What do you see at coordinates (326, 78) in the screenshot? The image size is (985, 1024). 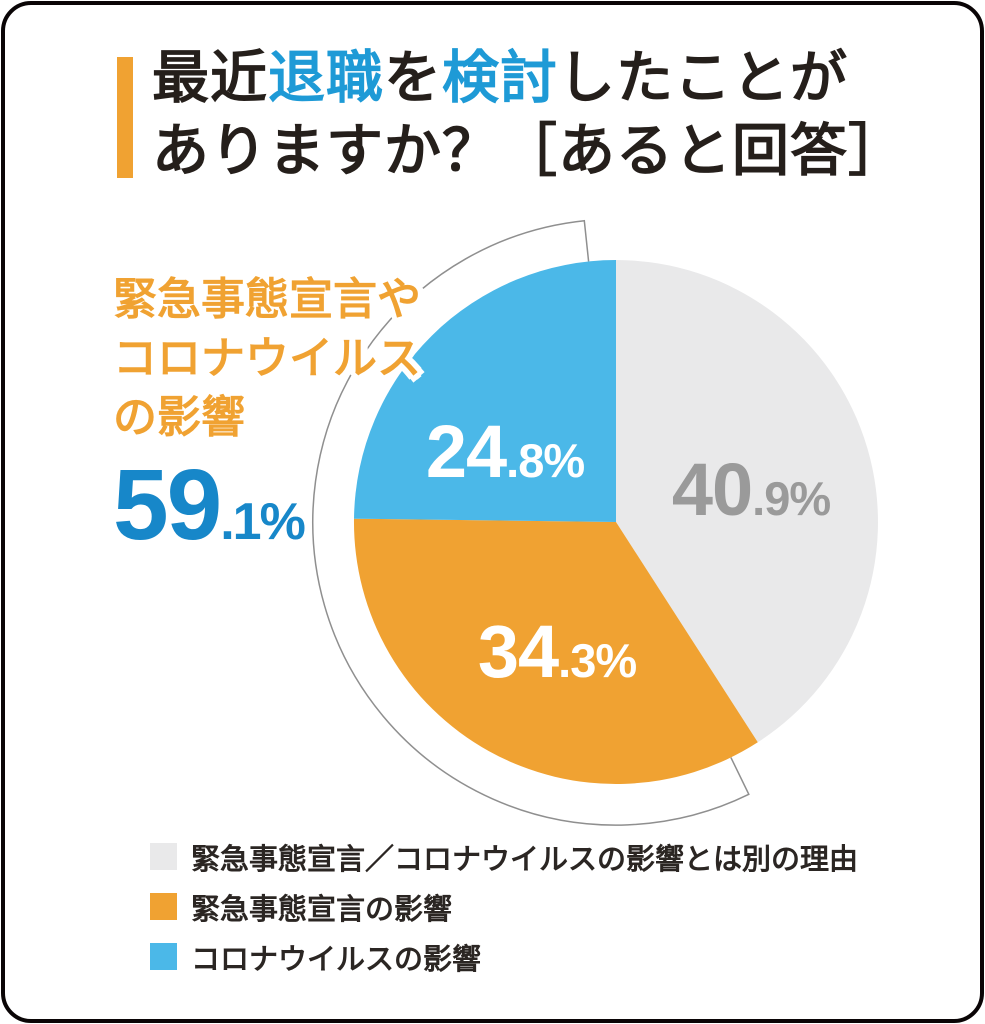 I see `title-part-emphasis: 退職` at bounding box center [326, 78].